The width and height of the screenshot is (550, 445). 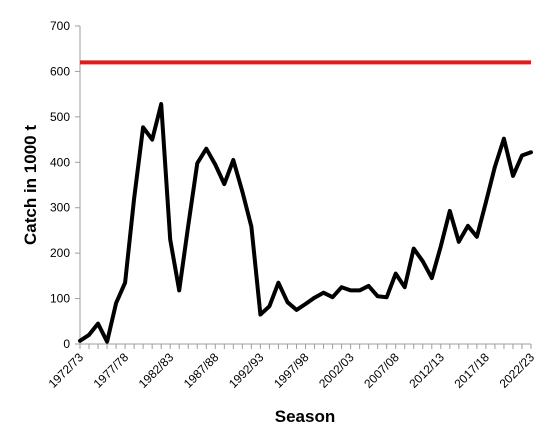 What do you see at coordinates (246, 370) in the screenshot?
I see `x-tick-label: 1992/93` at bounding box center [246, 370].